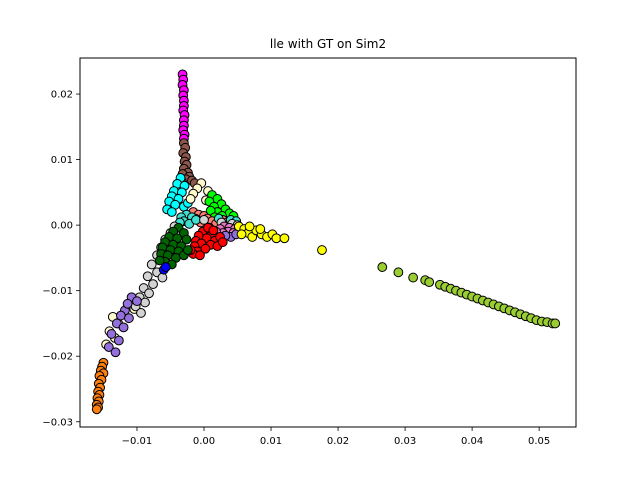 The height and width of the screenshot is (480, 640). I want to click on y-tick-label: −0.03, so click(57, 422).